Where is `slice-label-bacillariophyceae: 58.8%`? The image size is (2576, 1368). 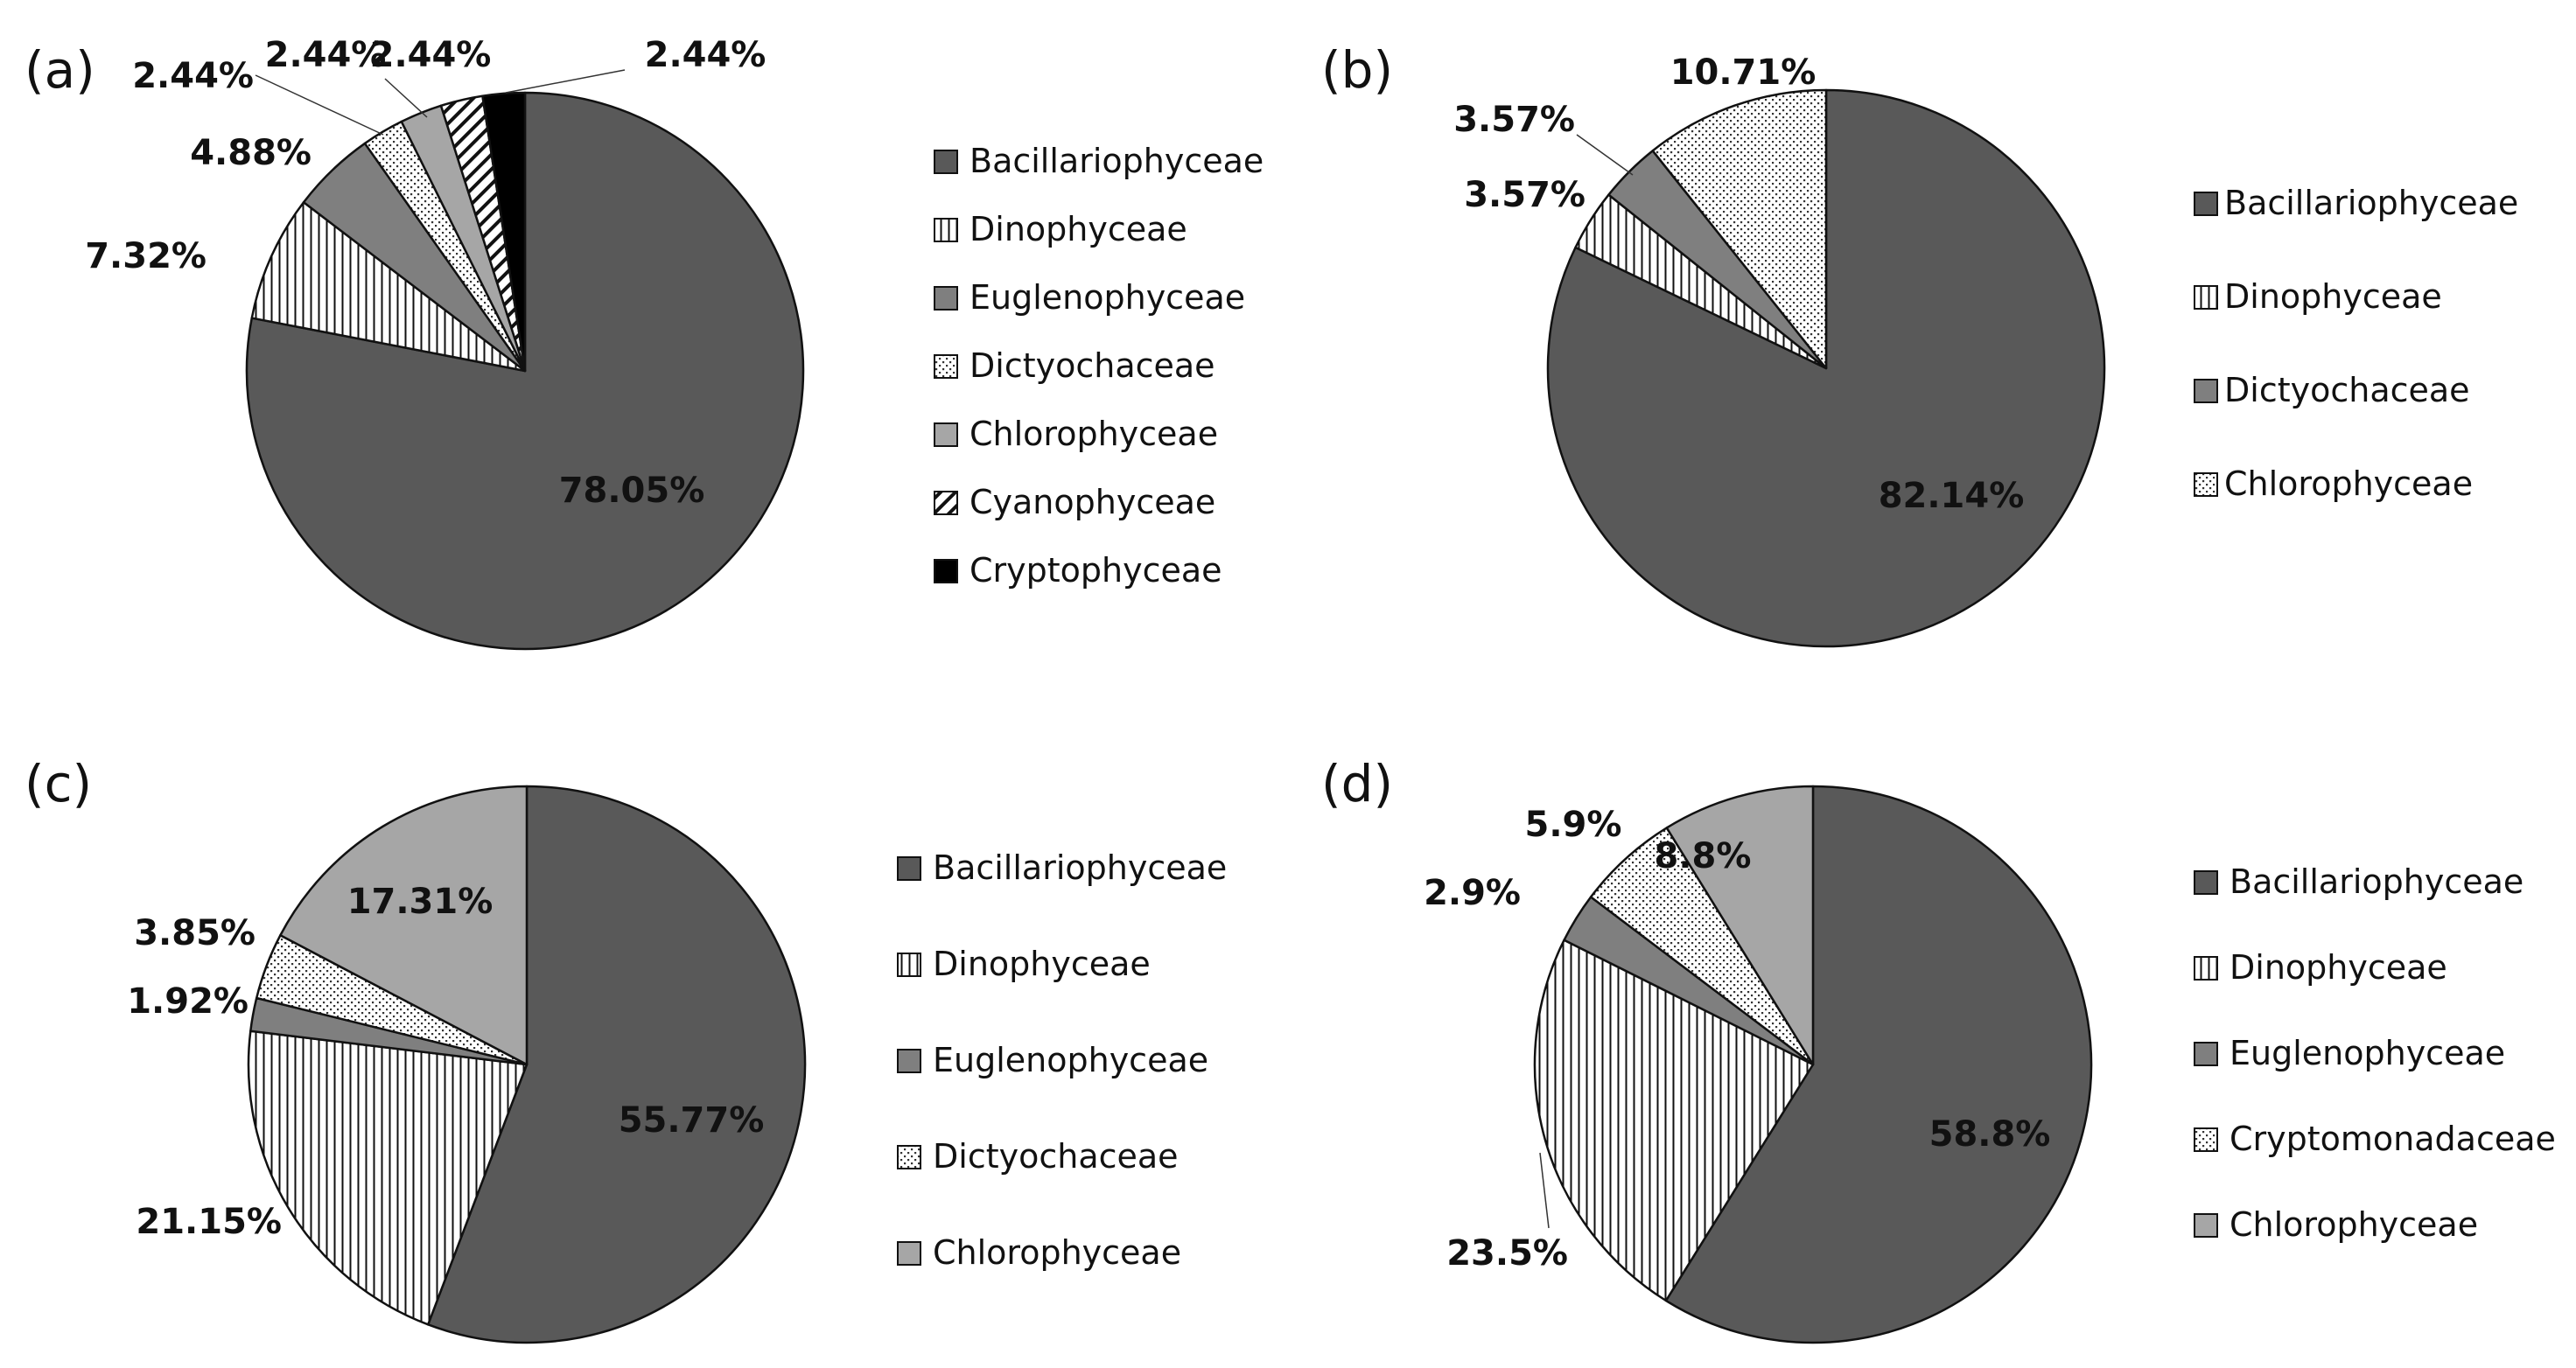 slice-label-bacillariophyceae: 58.8% is located at coordinates (1990, 1134).